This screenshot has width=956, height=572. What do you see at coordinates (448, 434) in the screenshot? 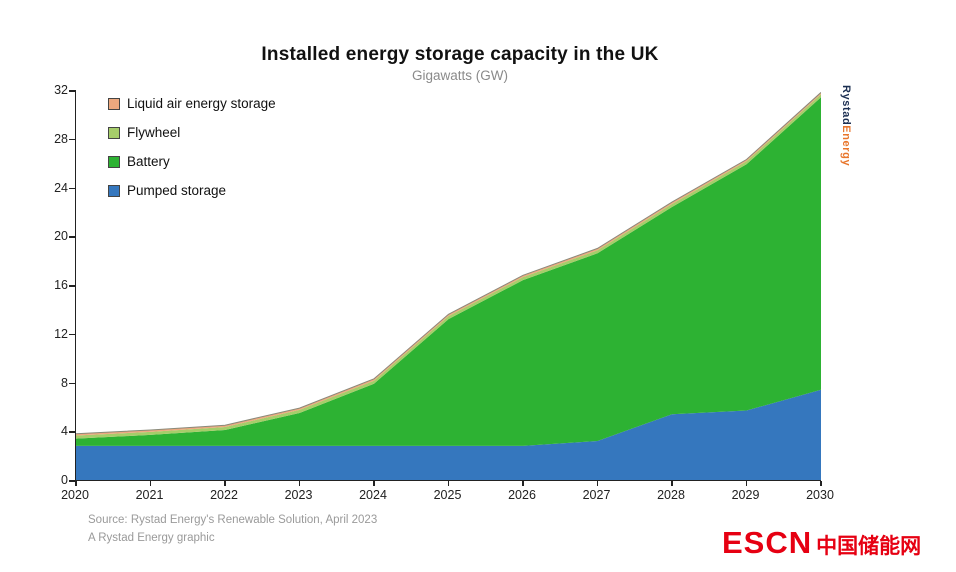
I see `area-pumped-storage` at bounding box center [448, 434].